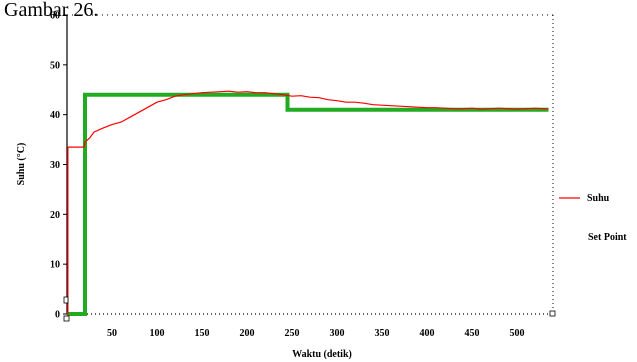 The width and height of the screenshot is (637, 362). I want to click on legend-label-suhu: Suhu, so click(598, 198).